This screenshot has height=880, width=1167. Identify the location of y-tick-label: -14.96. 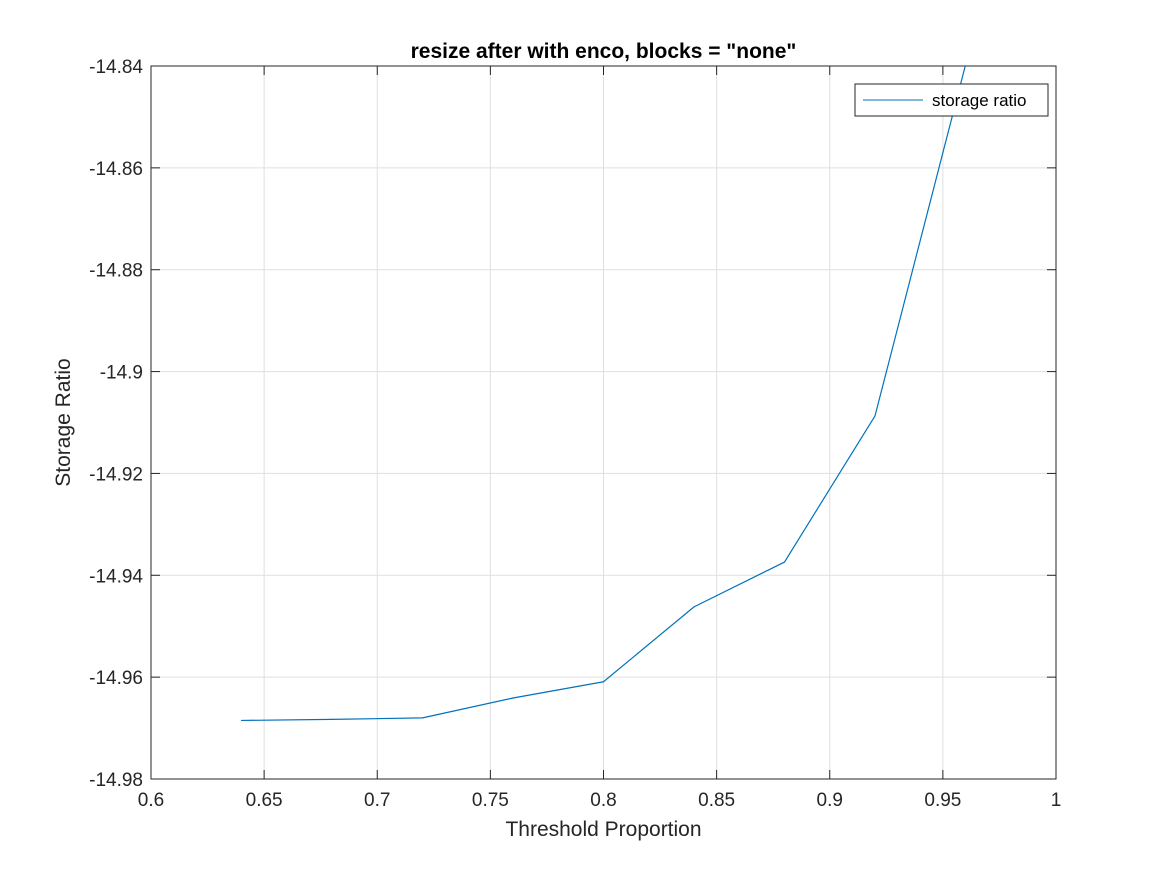
(116, 678).